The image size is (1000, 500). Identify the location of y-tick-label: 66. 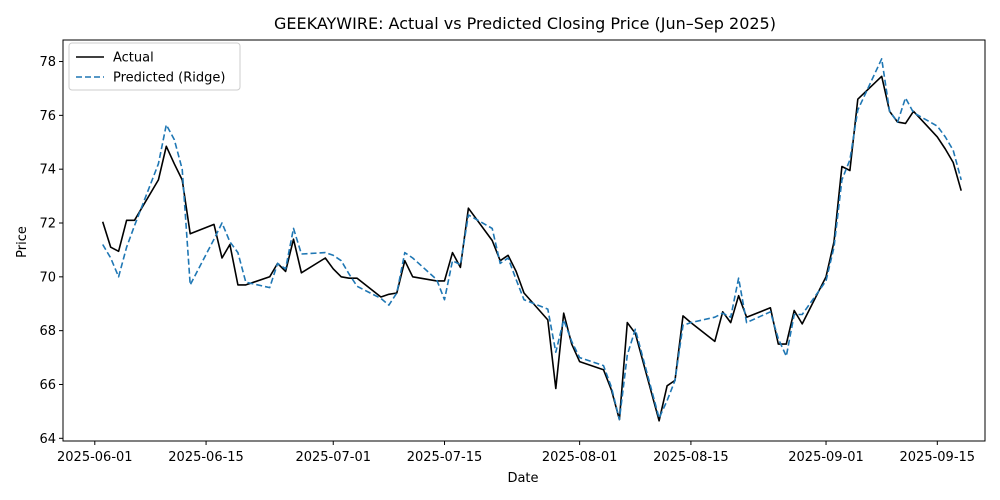
(47, 385).